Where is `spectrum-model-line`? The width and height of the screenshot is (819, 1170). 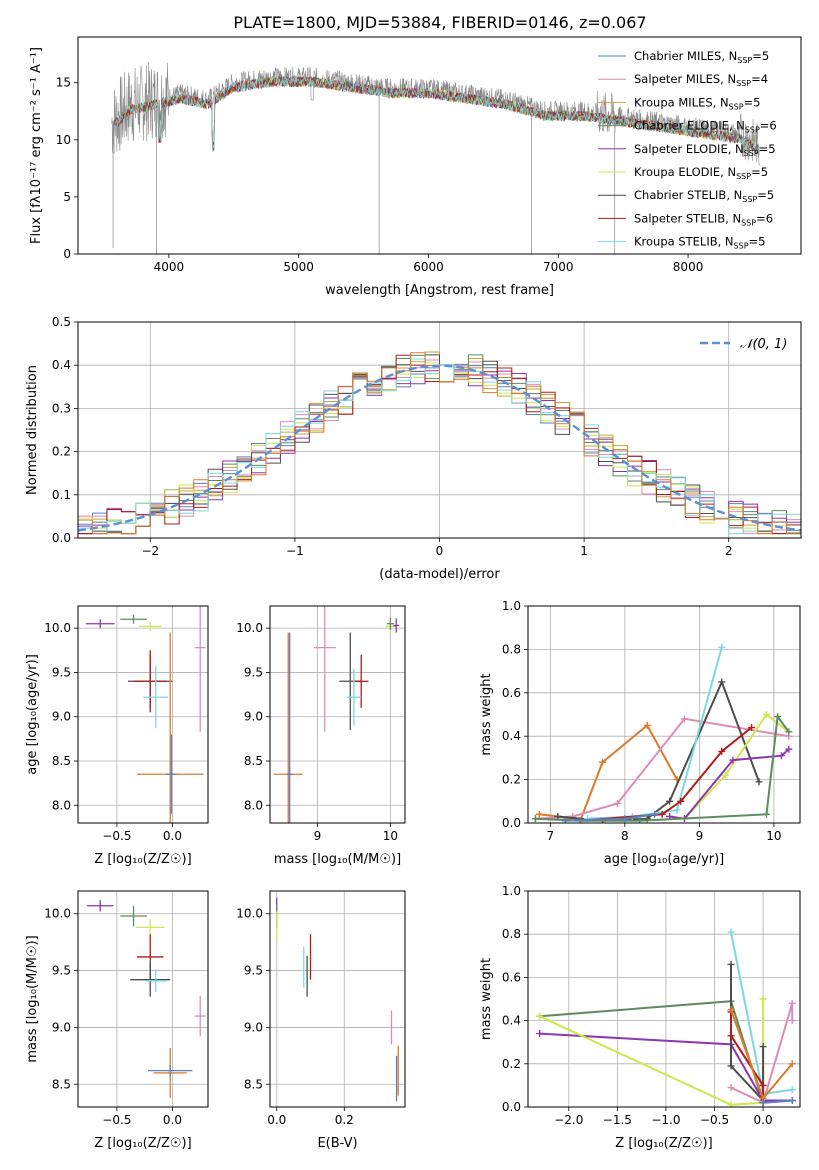 spectrum-model-line is located at coordinates (436, 115).